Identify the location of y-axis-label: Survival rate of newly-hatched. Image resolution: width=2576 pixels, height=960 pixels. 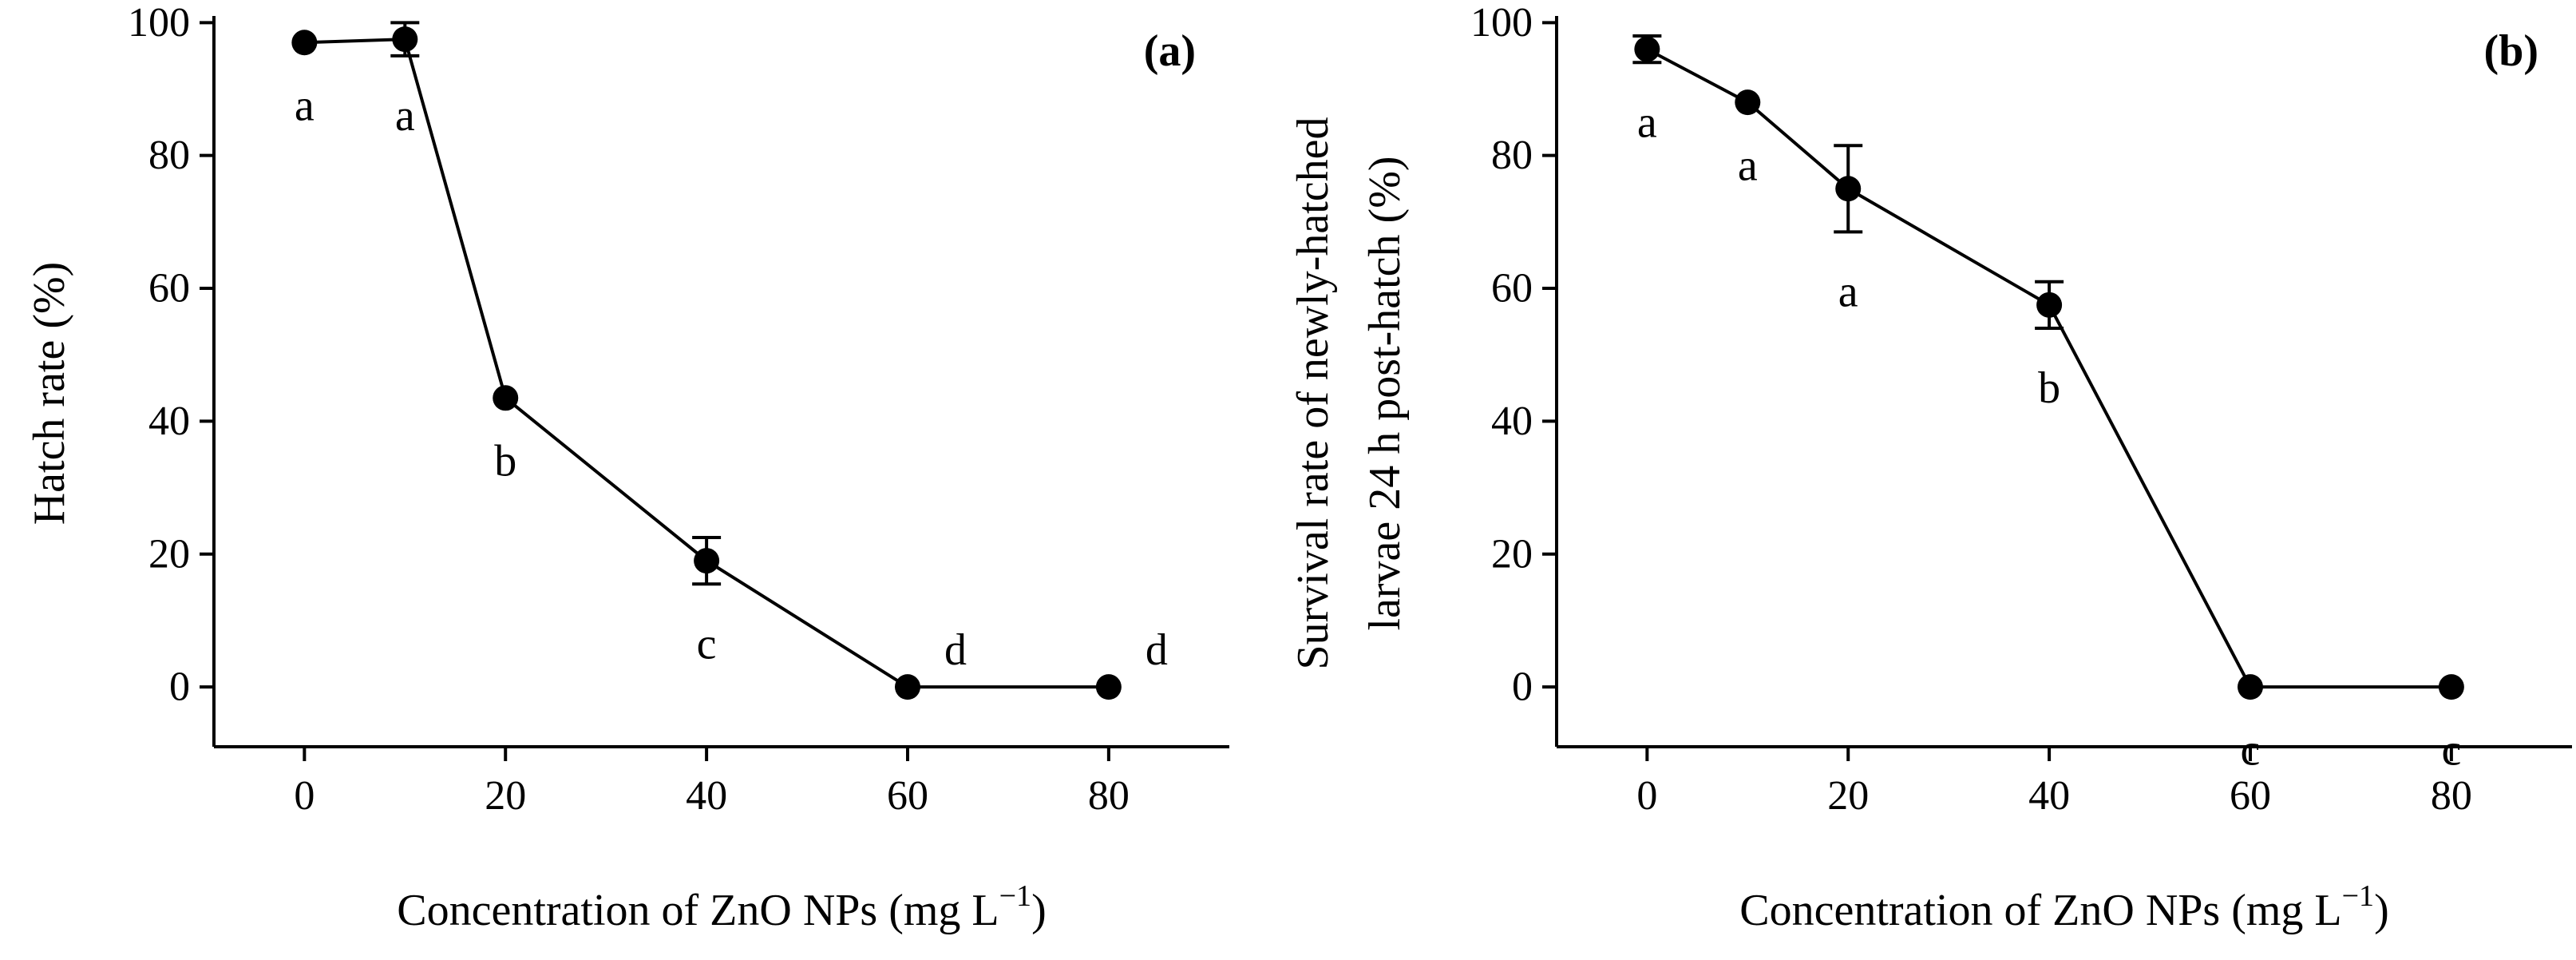
(1313, 394).